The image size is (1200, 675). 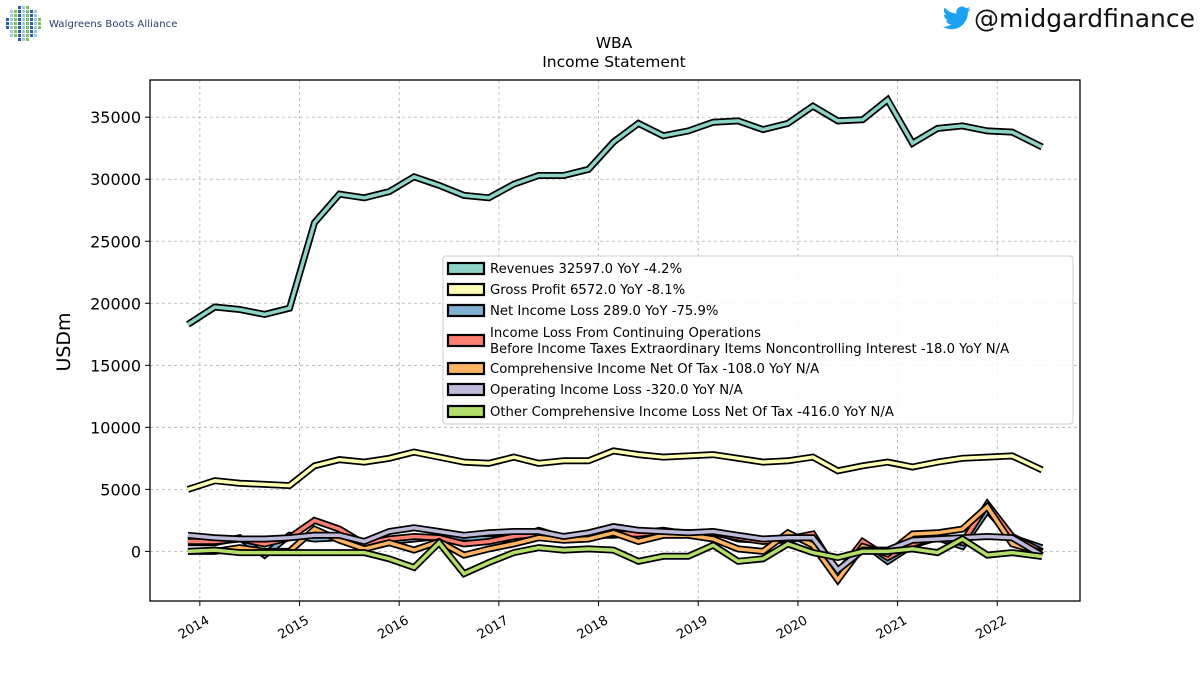 I want to click on series-gross-profit, so click(x=615, y=470).